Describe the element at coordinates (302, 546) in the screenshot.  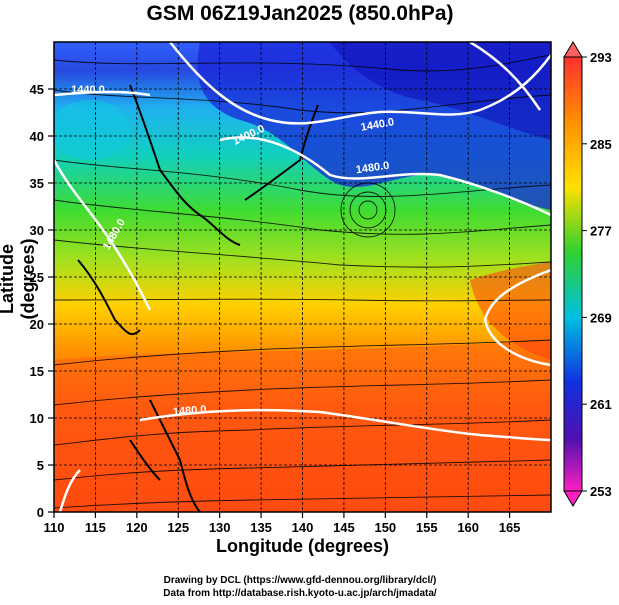
I see `x-axis-label: Longitude (degrees)` at that location.